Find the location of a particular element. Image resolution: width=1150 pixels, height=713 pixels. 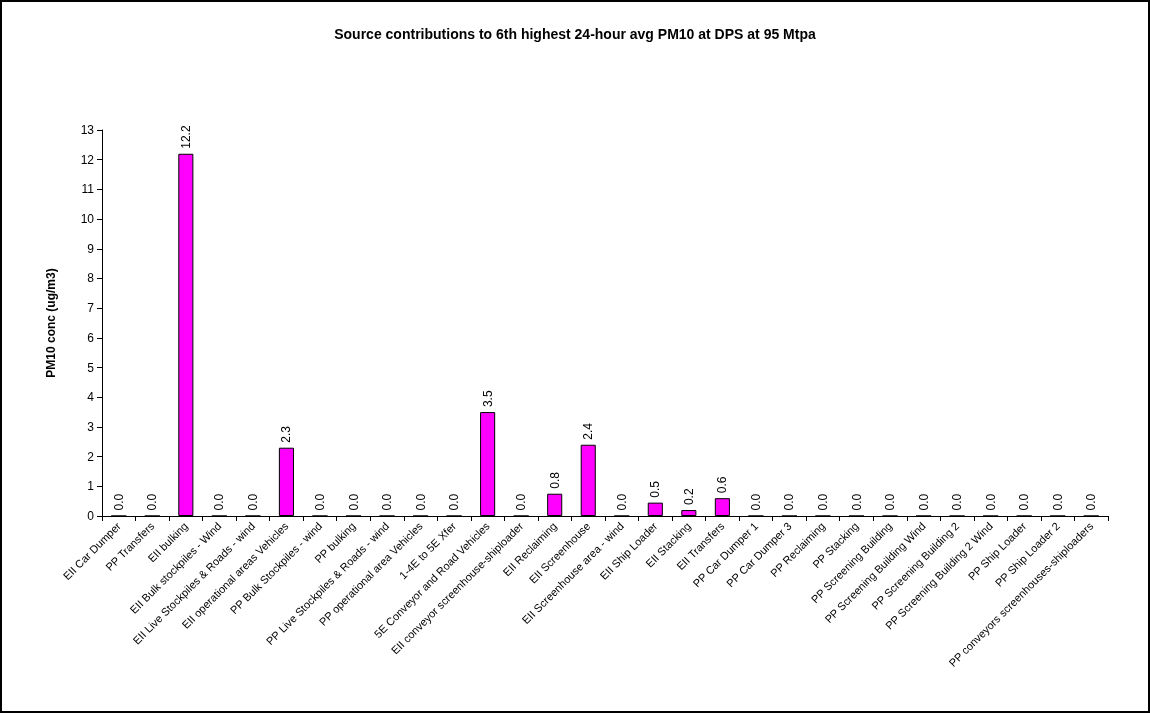

y-axis-title: PM10 conc (ug/m3) is located at coordinates (51, 323).